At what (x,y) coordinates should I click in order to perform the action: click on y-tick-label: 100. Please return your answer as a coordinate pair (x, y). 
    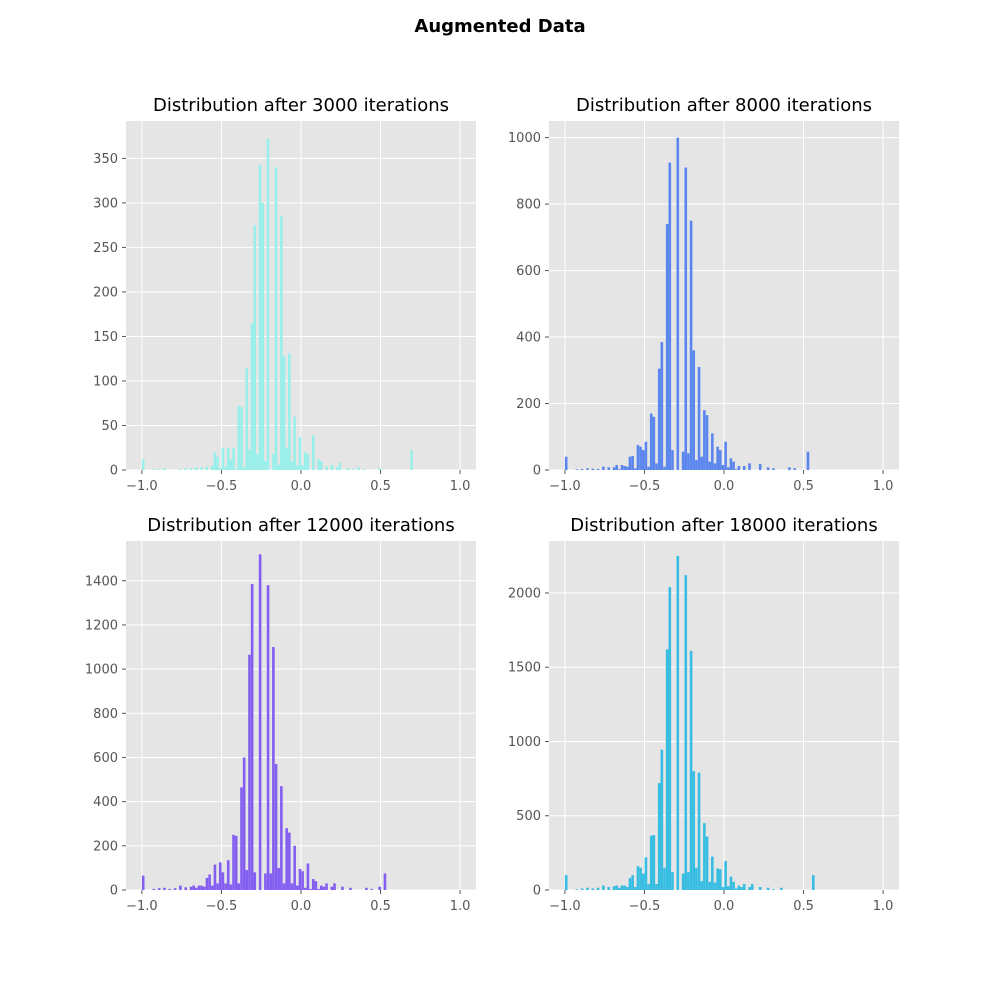
    Looking at the image, I should click on (105, 381).